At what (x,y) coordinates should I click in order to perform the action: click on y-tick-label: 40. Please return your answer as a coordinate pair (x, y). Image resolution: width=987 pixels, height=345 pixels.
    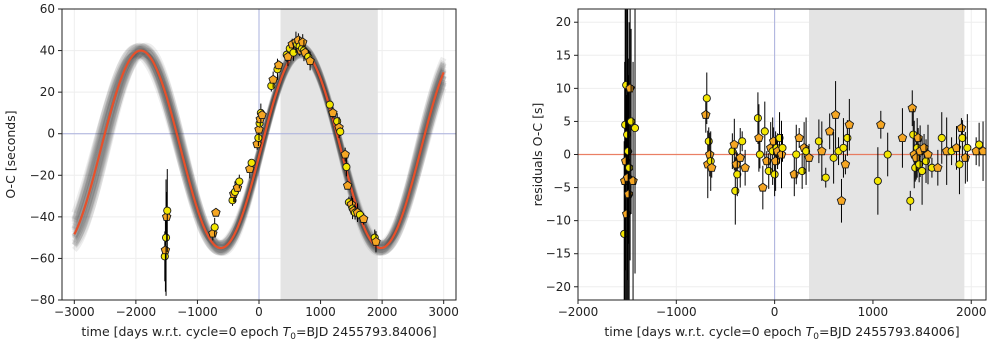
    Looking at the image, I should click on (47, 51).